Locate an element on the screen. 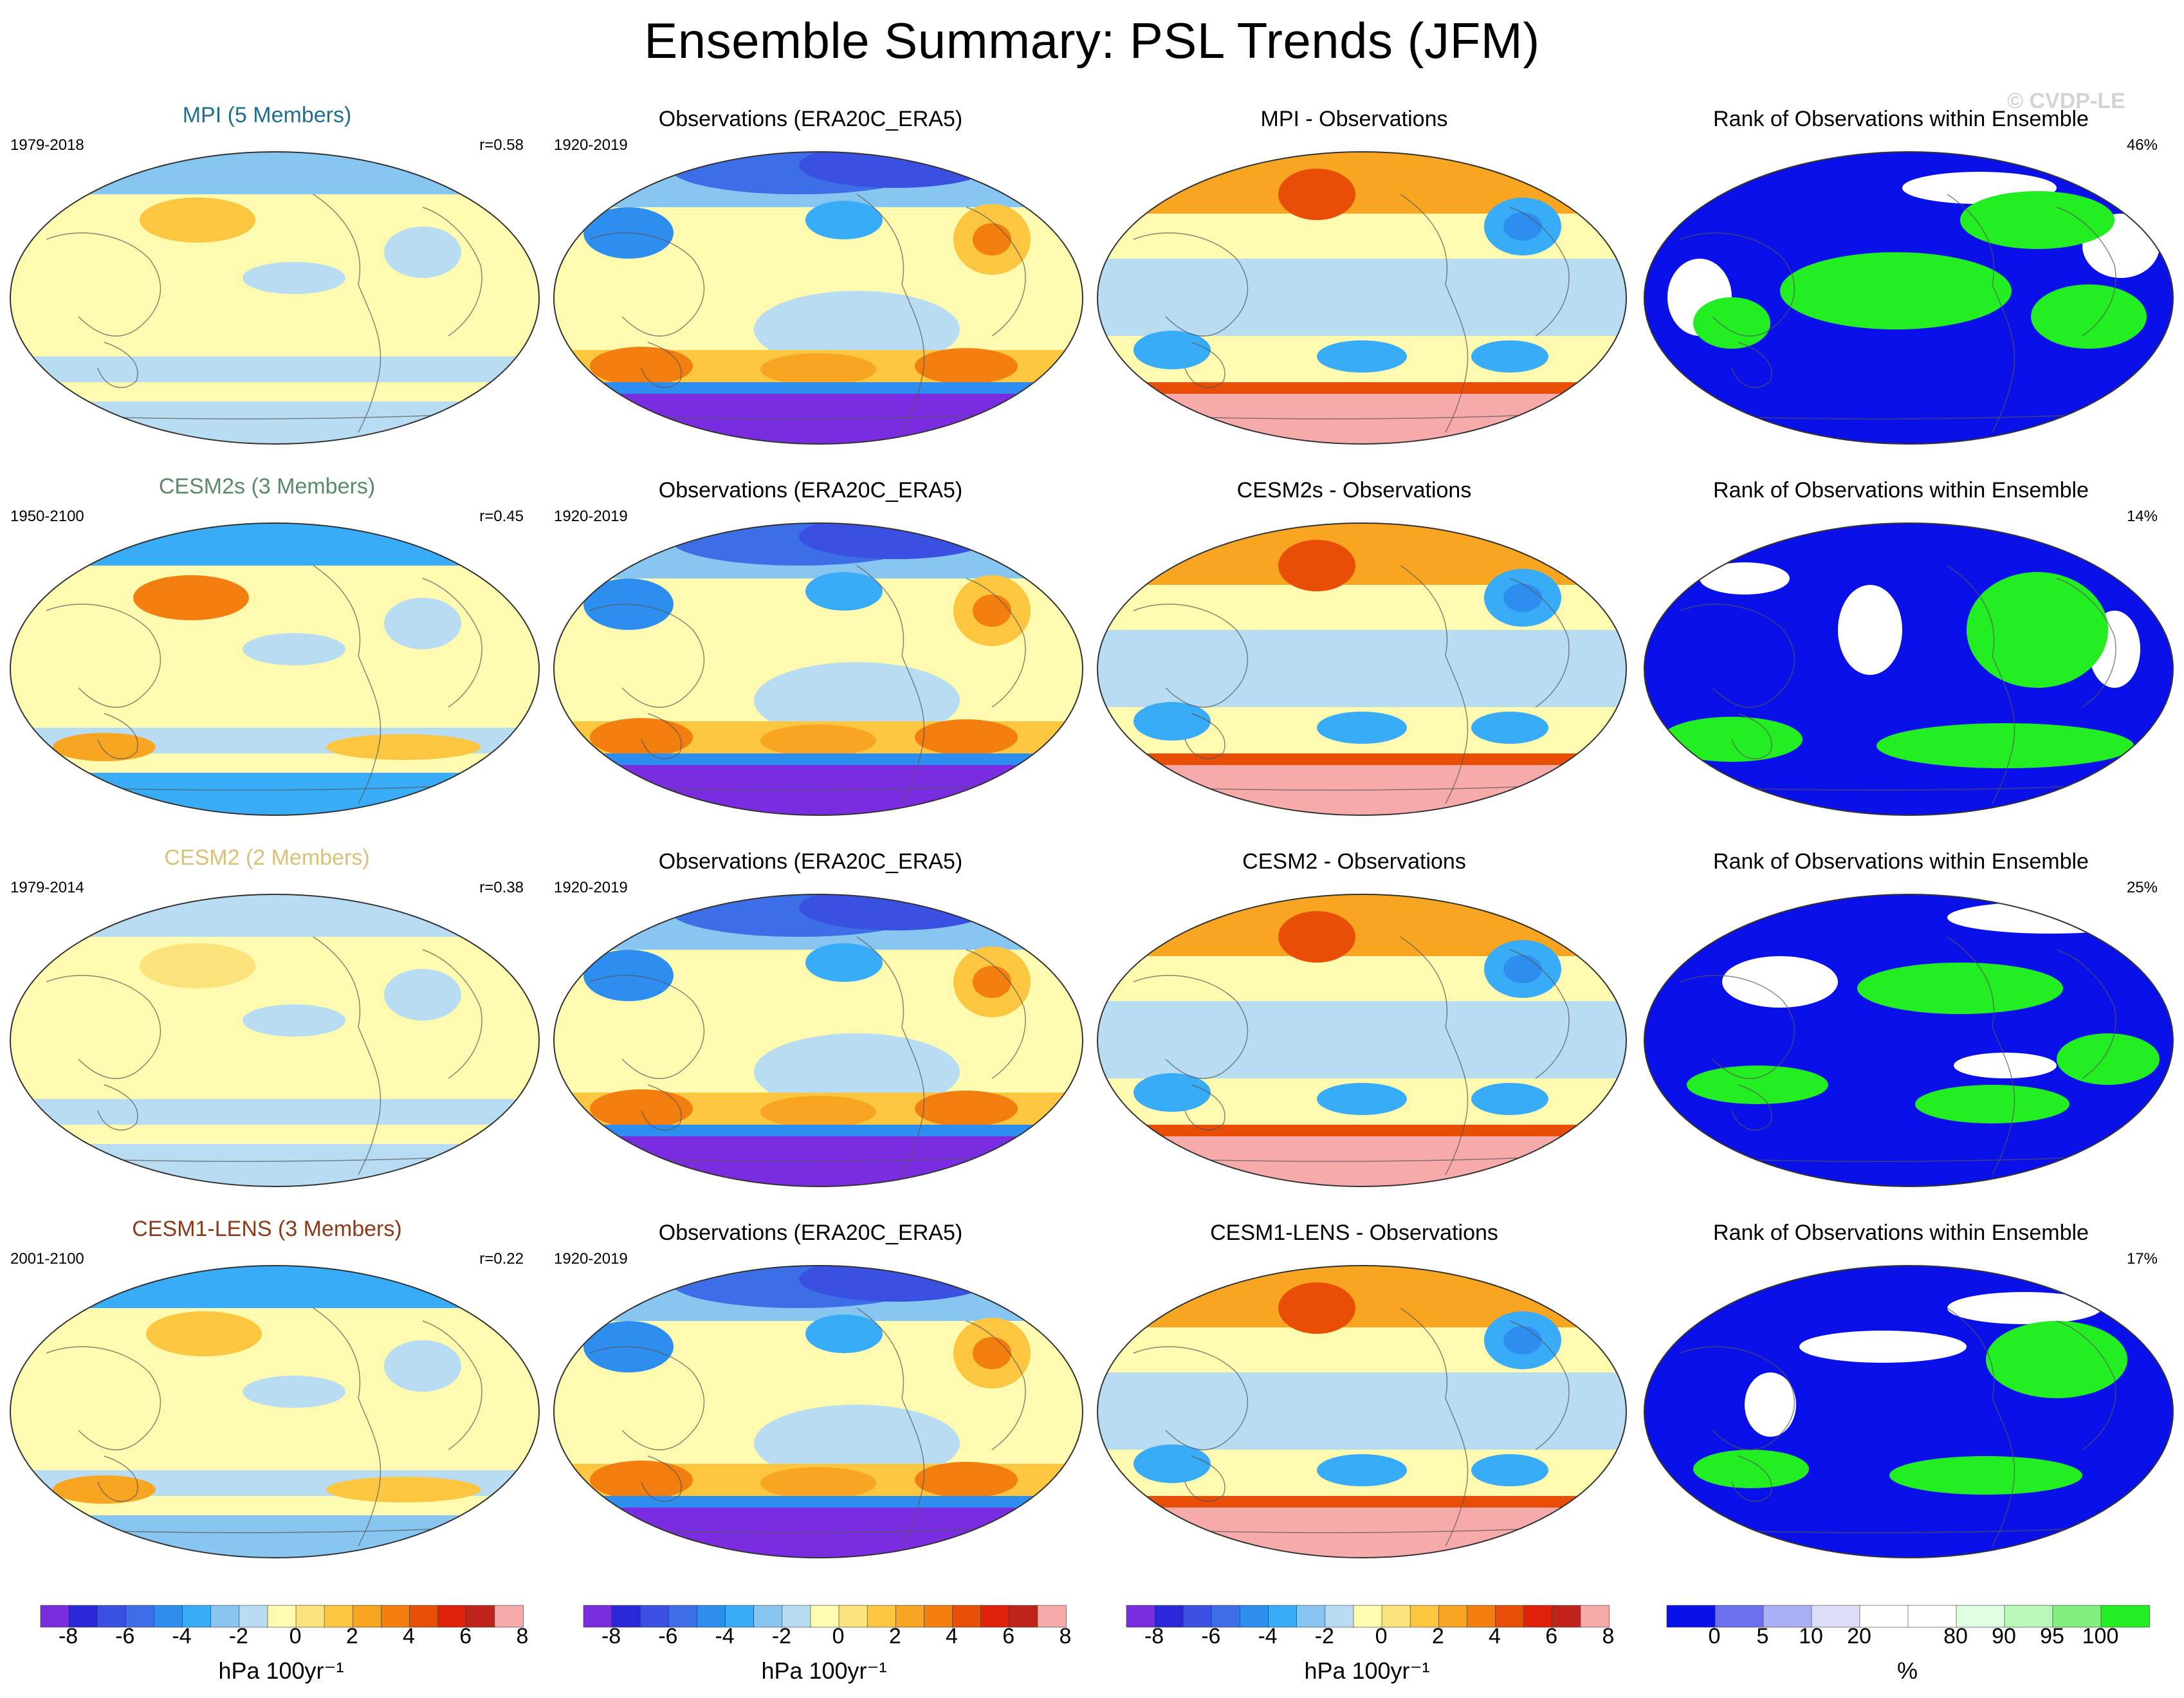  panel-rank-row4: Rank of Observations within Ensemble 17% is located at coordinates (1904, 1384).